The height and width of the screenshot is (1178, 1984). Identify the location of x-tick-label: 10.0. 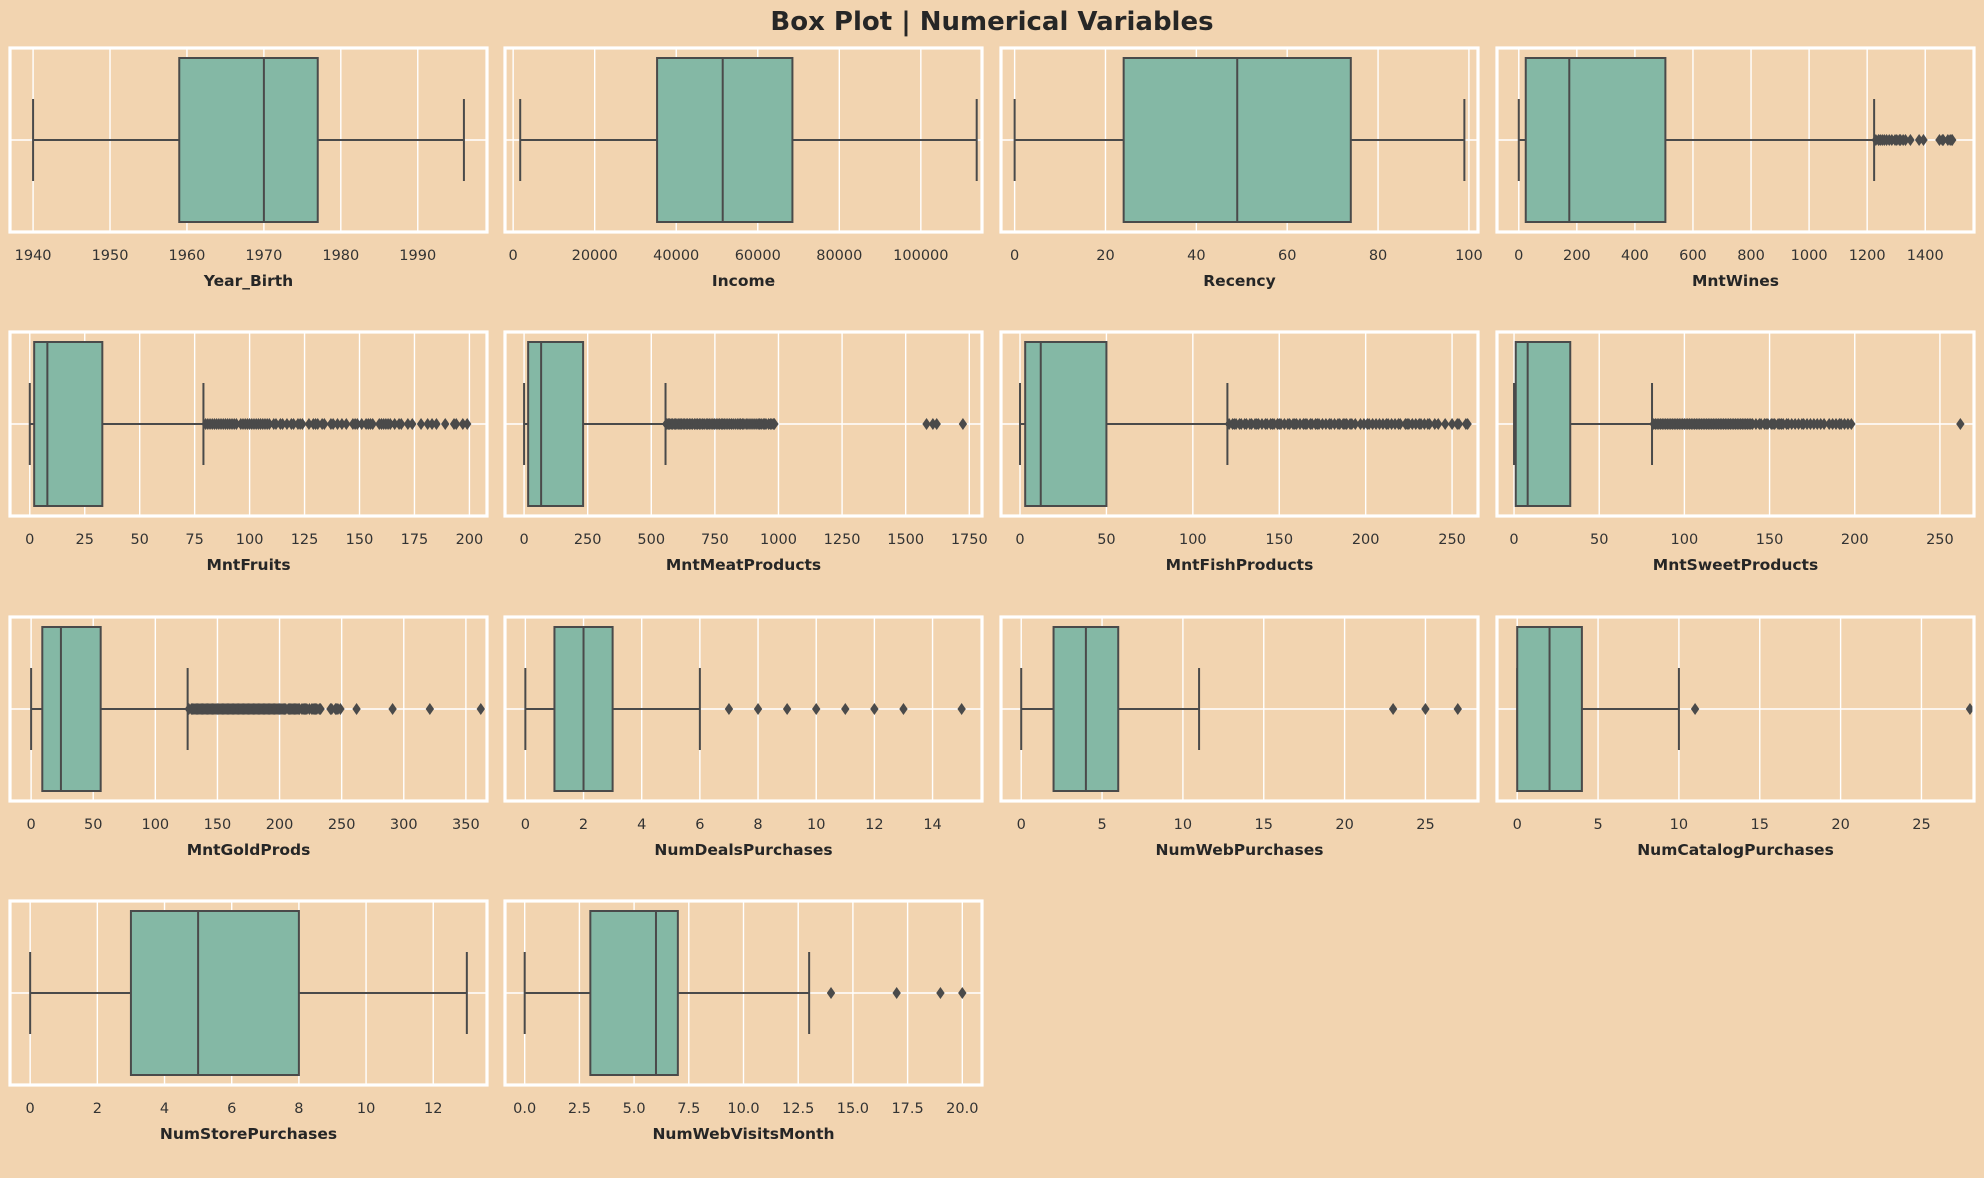
(743, 1109).